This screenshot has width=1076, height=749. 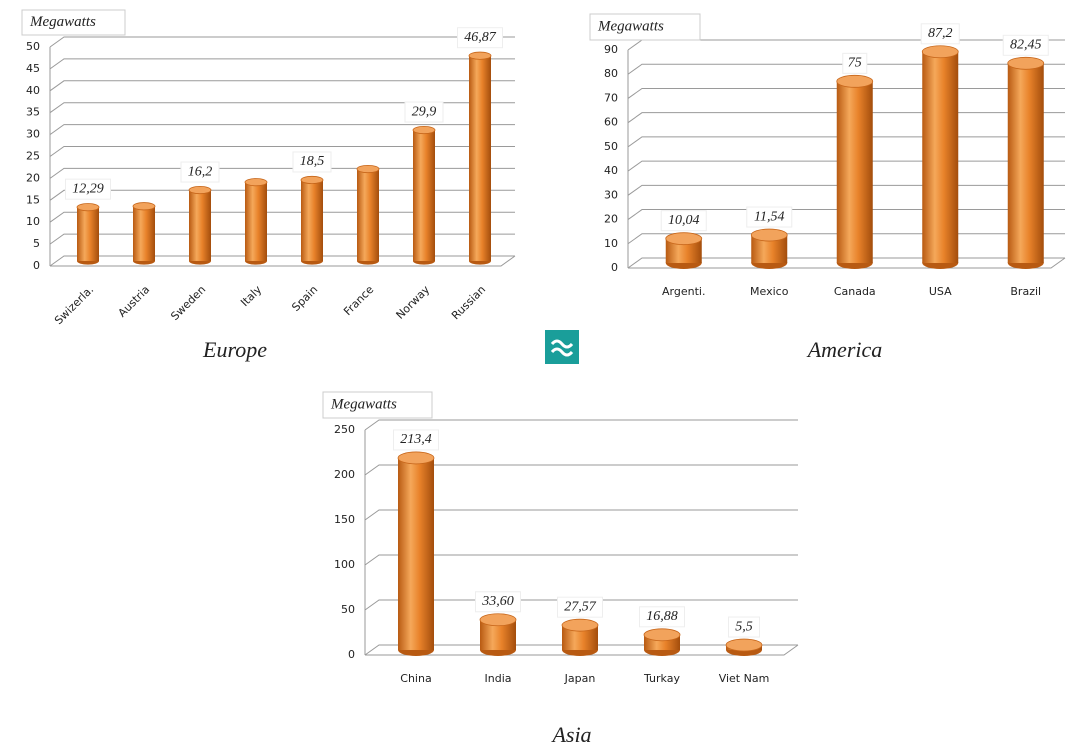 I want to click on x-tick-label: Swizerla., so click(x=74, y=305).